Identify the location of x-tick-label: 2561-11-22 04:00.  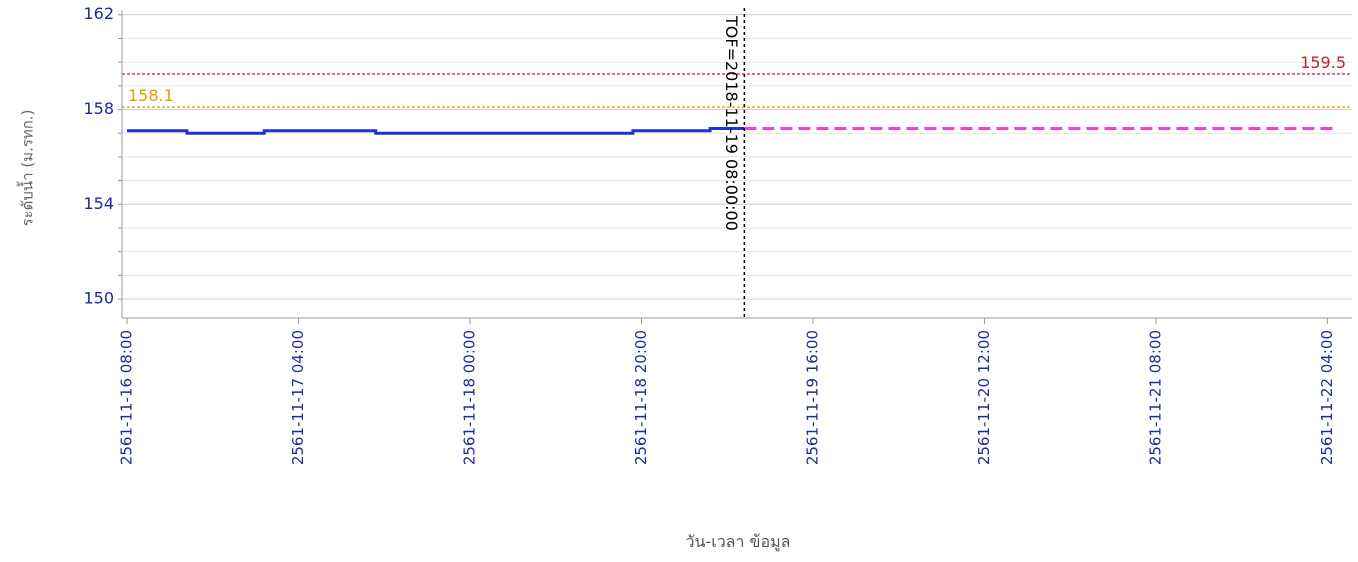
(1327, 397).